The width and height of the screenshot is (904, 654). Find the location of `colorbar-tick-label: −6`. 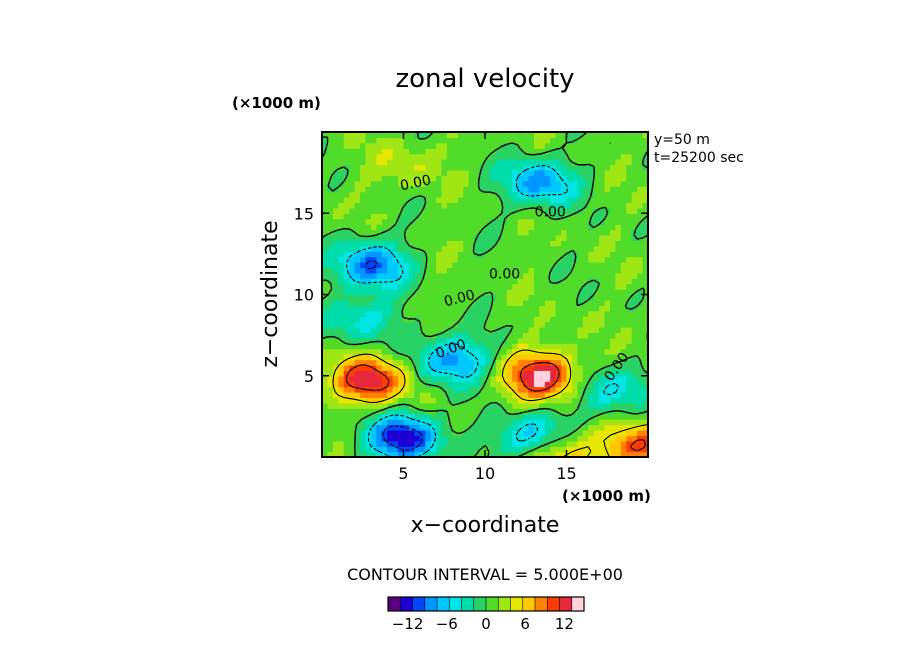

colorbar-tick-label: −6 is located at coordinates (447, 624).